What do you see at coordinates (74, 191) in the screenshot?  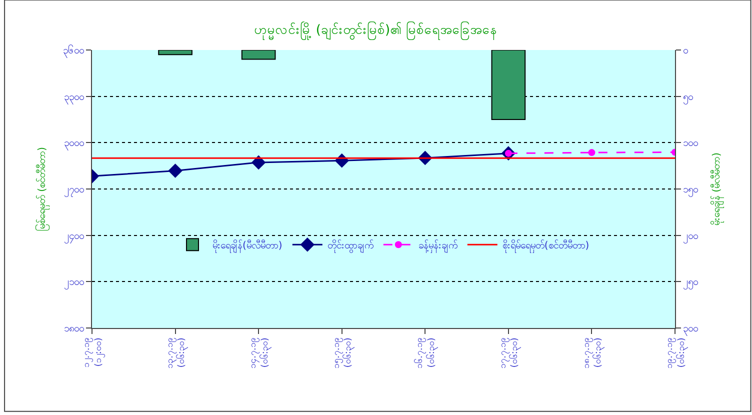 I see `y-tick-label: ၂၇၀၀` at bounding box center [74, 191].